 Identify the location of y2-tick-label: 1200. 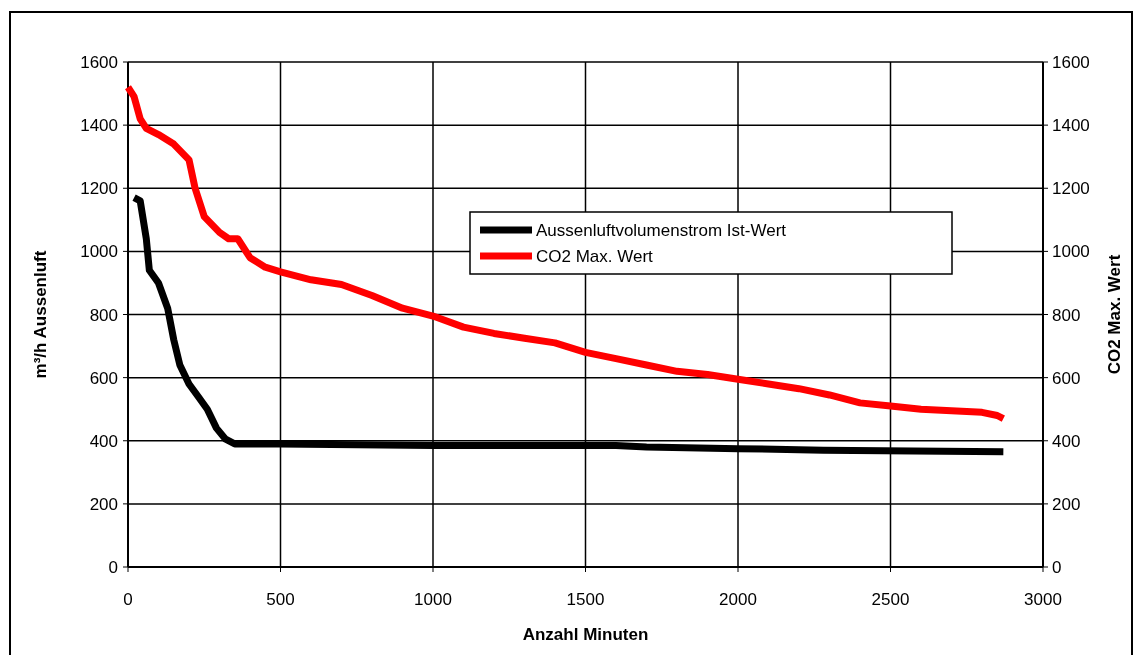
(1071, 189).